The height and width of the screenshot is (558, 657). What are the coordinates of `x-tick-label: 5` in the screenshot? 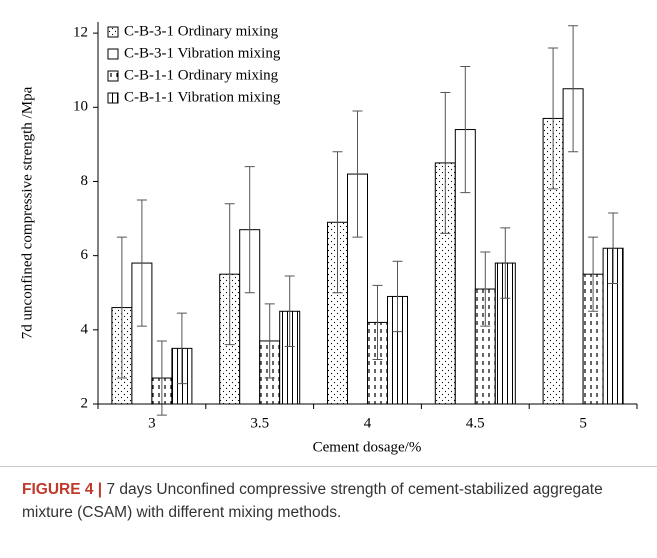 It's located at (583, 423).